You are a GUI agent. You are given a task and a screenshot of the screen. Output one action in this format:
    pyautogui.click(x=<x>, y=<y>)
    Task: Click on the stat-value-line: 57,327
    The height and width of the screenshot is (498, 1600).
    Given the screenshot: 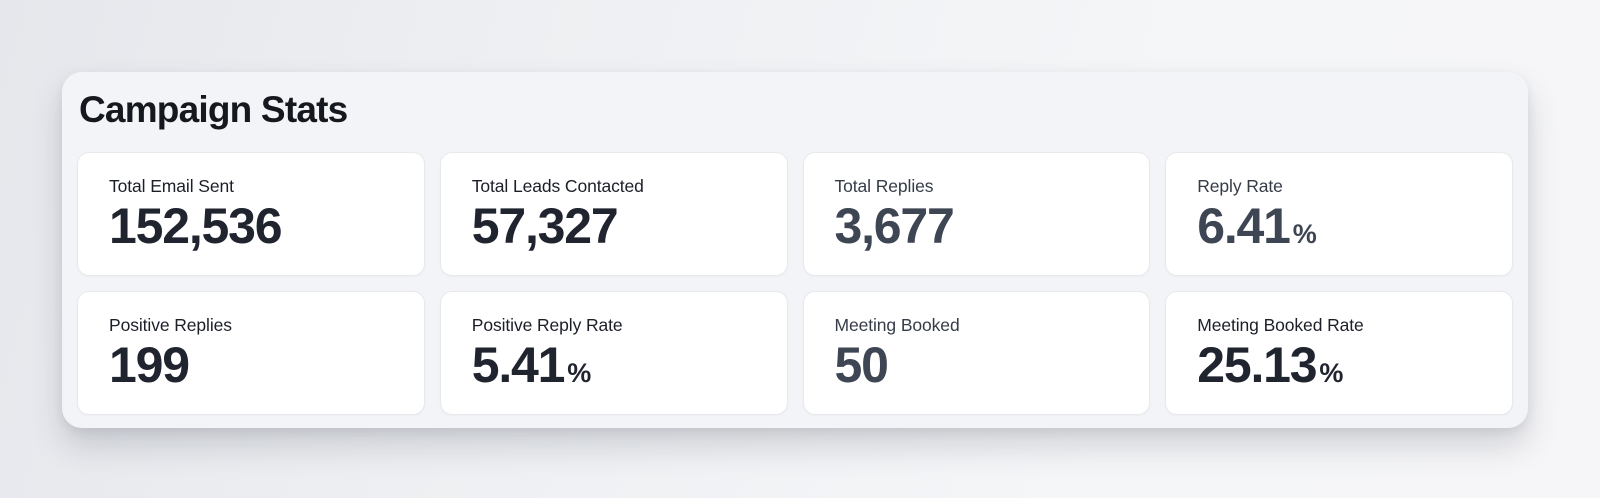 What is the action you would take?
    pyautogui.click(x=614, y=226)
    